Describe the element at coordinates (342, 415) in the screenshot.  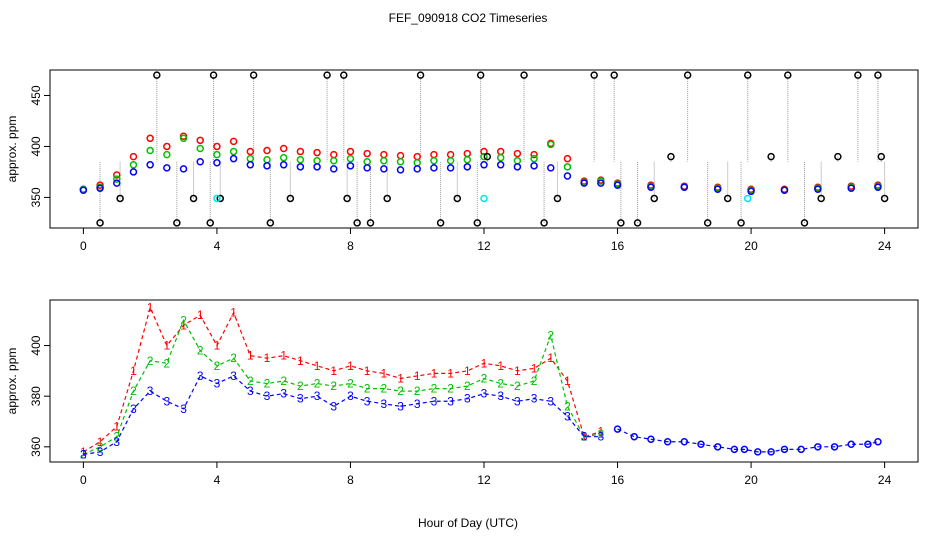
I see `level3-series-line` at that location.